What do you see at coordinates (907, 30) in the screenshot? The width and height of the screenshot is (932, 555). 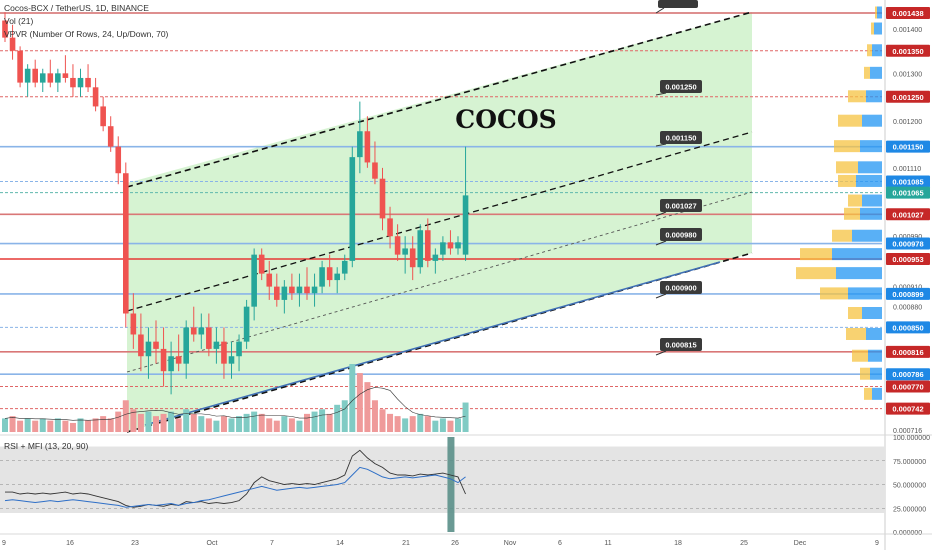 I see `price-tick-label: 0.001400` at bounding box center [907, 30].